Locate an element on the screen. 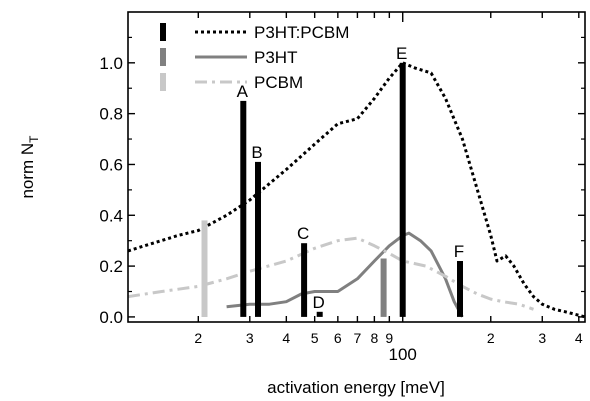  legend: P3HT:PCBM P3HT PCBM is located at coordinates (254, 57).